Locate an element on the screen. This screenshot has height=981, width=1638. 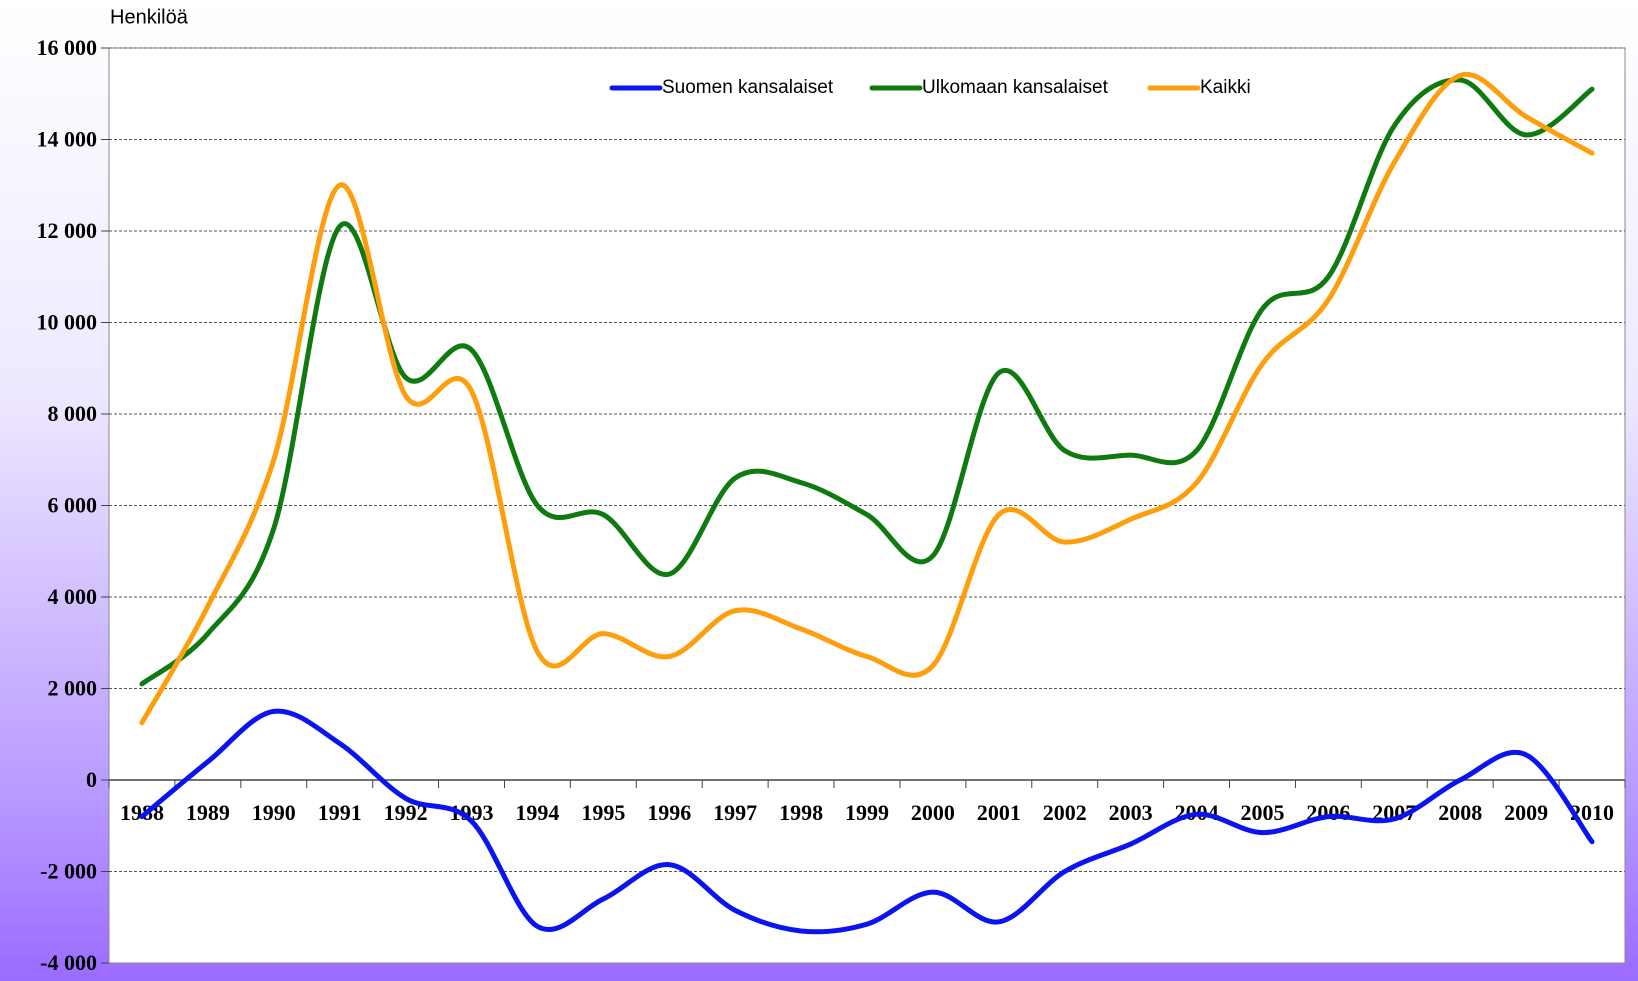
x-tick-label: 2008 is located at coordinates (1460, 812).